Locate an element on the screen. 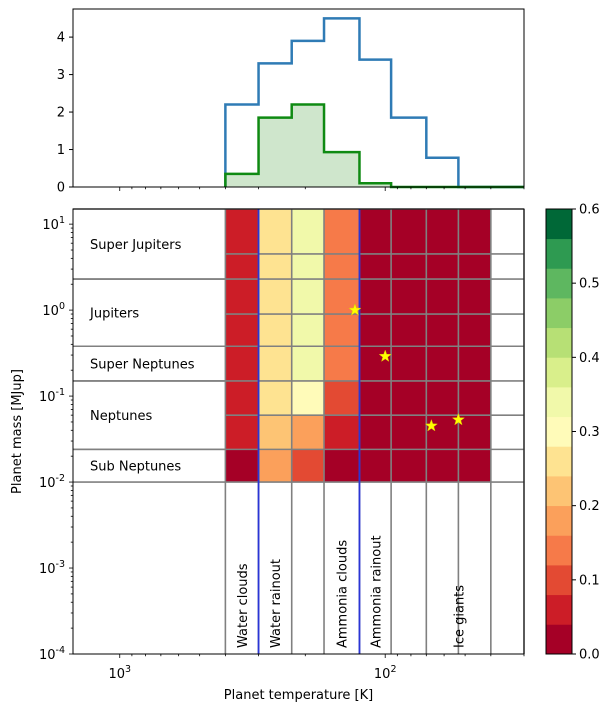  xtick-label: 10³ is located at coordinates (119, 673).